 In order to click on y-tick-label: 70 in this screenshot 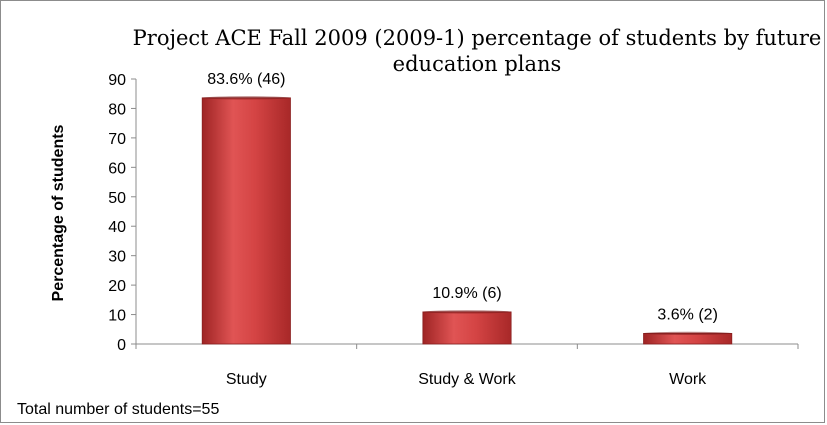, I will do `click(117, 139)`.